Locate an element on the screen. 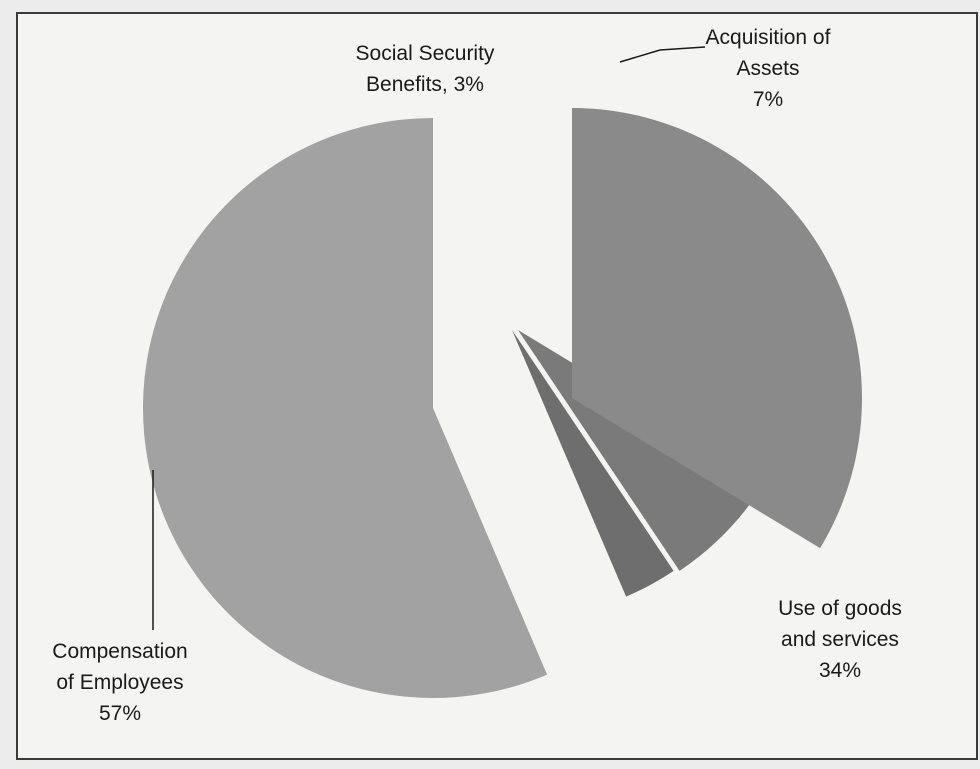 The width and height of the screenshot is (980, 769). pie-slice-social-security-benefits is located at coordinates (593, 463).